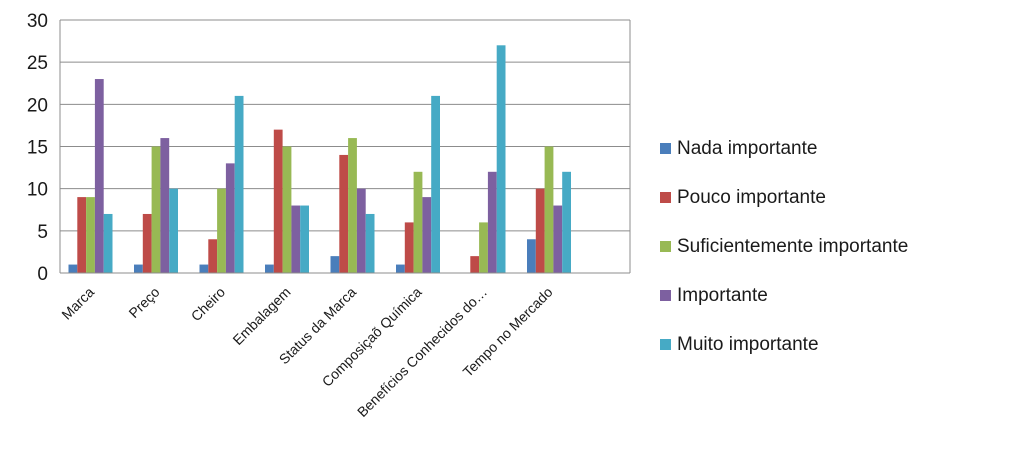  I want to click on y-tick-label: 15, so click(37, 148).